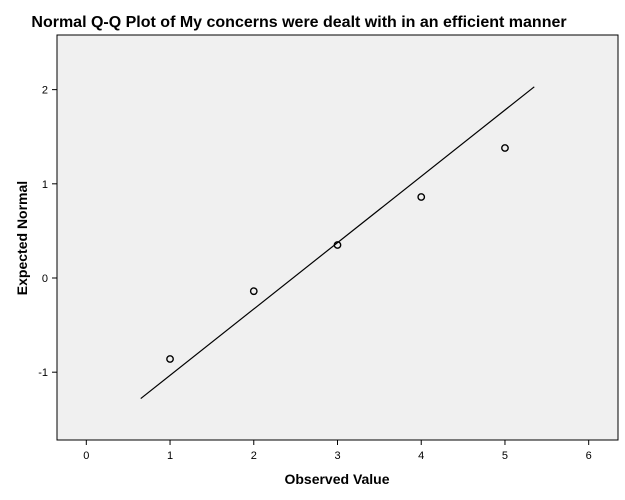 The width and height of the screenshot is (625, 500). I want to click on y-axis-title: Expected Normal, so click(22, 238).